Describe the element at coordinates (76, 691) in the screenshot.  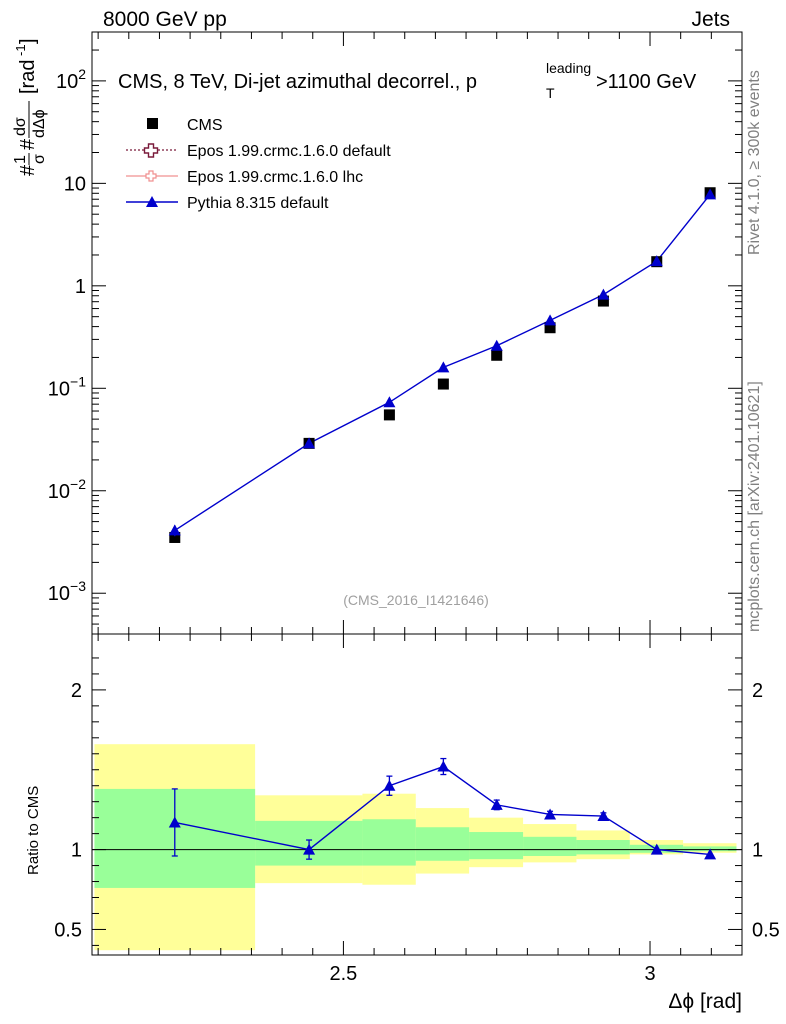
I see `ratio-ytick-label-left-2: 2` at that location.